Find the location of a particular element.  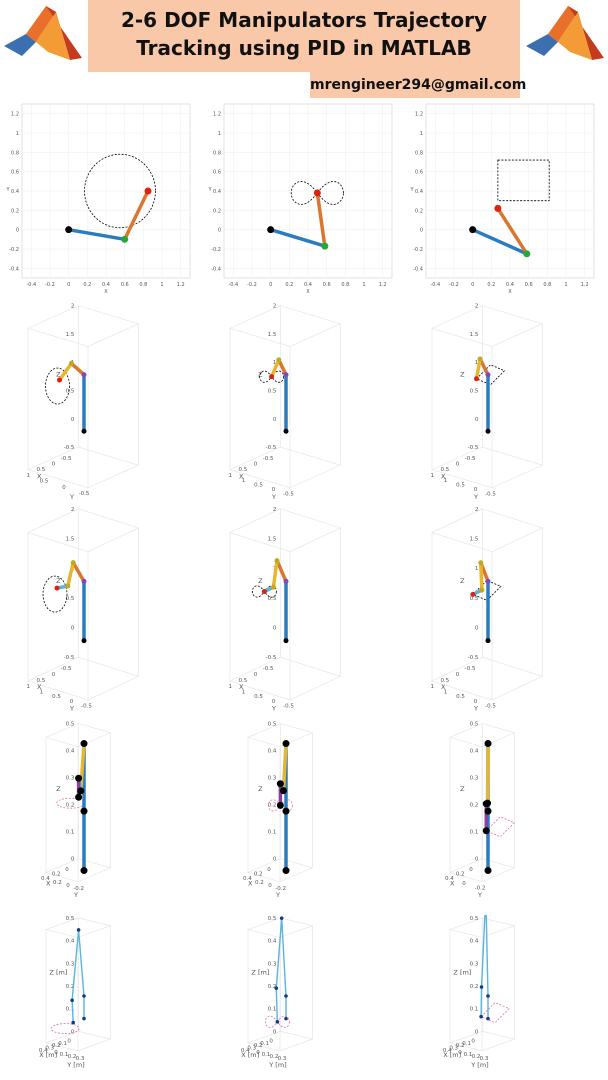

matlab-logo-icon-left is located at coordinates (43, 33).